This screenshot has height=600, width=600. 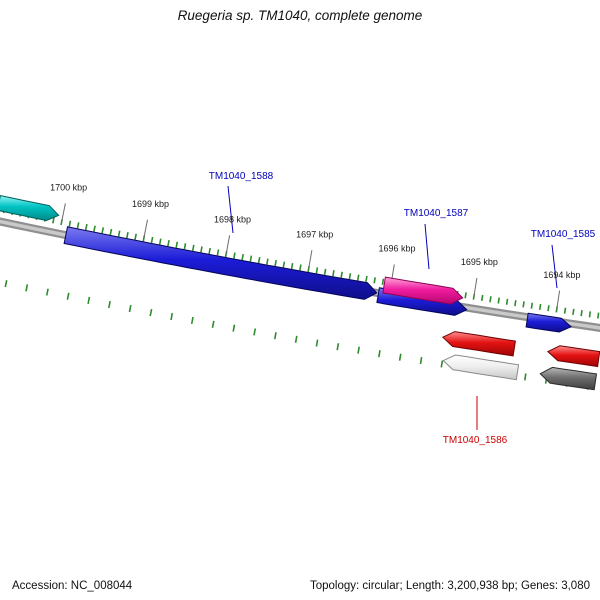 I want to click on axis-tick-label: 1698 kbp, so click(x=232, y=220).